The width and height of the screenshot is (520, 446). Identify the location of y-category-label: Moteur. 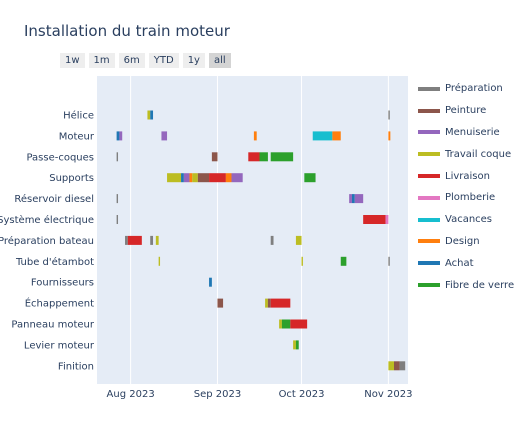
(77, 136).